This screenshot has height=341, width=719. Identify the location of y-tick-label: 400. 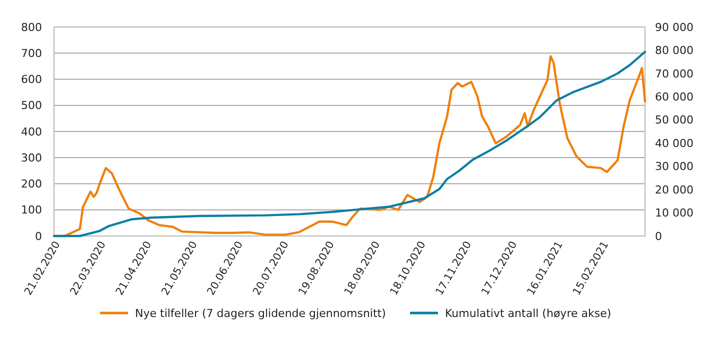
(31, 131).